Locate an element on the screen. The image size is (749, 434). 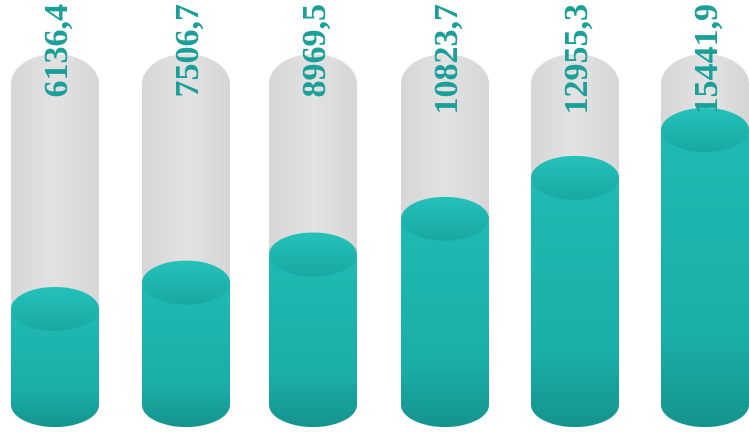
value-label-4: 10823,7 is located at coordinates (446, 59).